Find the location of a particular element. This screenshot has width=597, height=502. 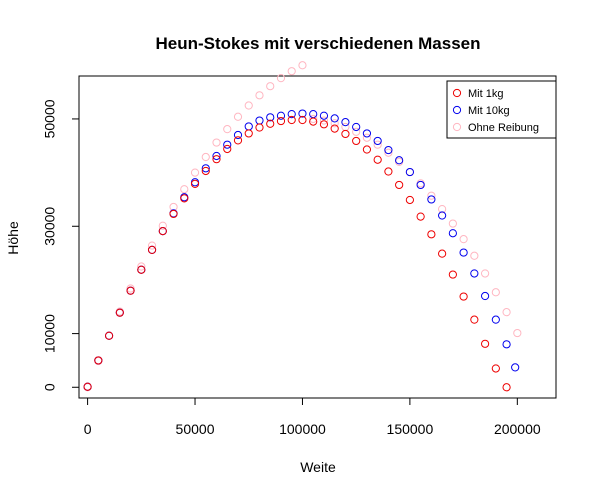

legend-marker-mit-10kg is located at coordinates (457, 110).